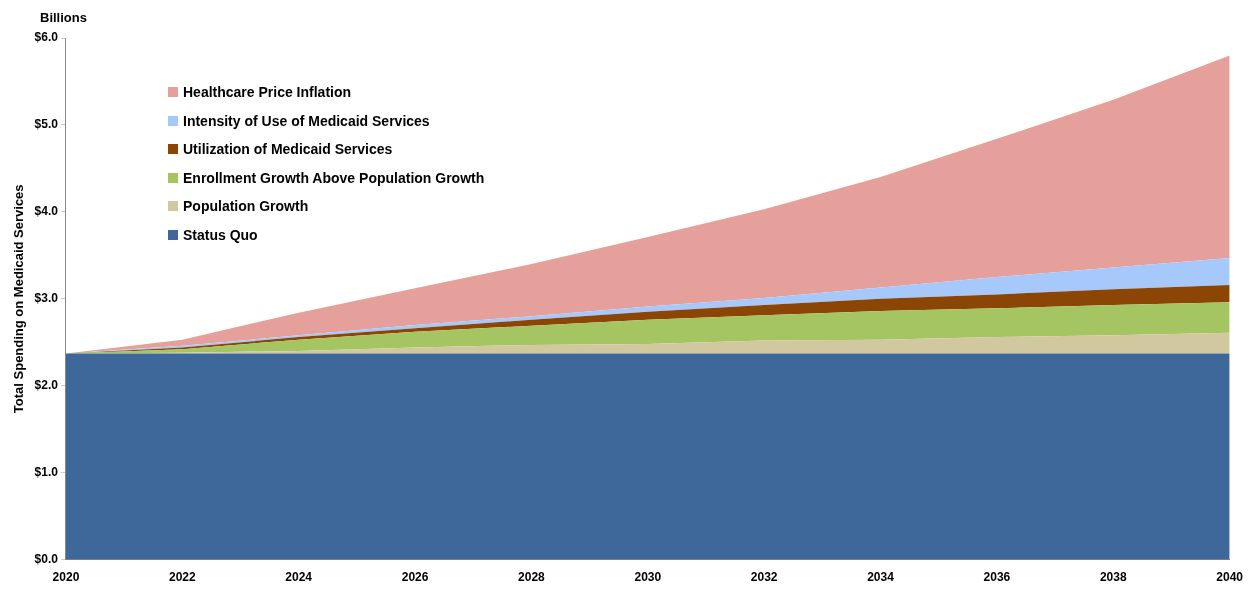  I want to click on y-axis-title: Total Spending on Medicaid Services, so click(19, 299).